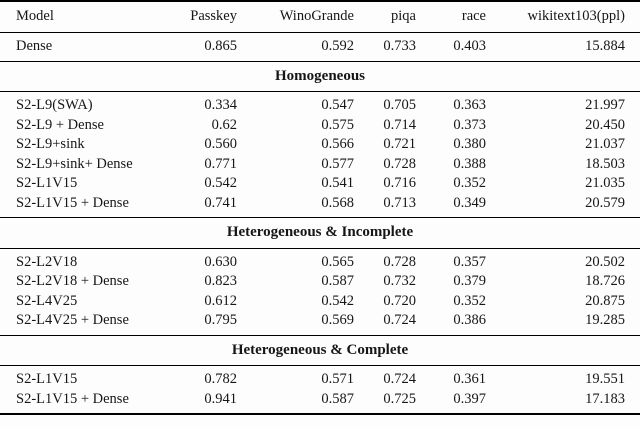 Image resolution: width=640 pixels, height=428 pixels. I want to click on value-cell: 0.865, so click(202, 47).